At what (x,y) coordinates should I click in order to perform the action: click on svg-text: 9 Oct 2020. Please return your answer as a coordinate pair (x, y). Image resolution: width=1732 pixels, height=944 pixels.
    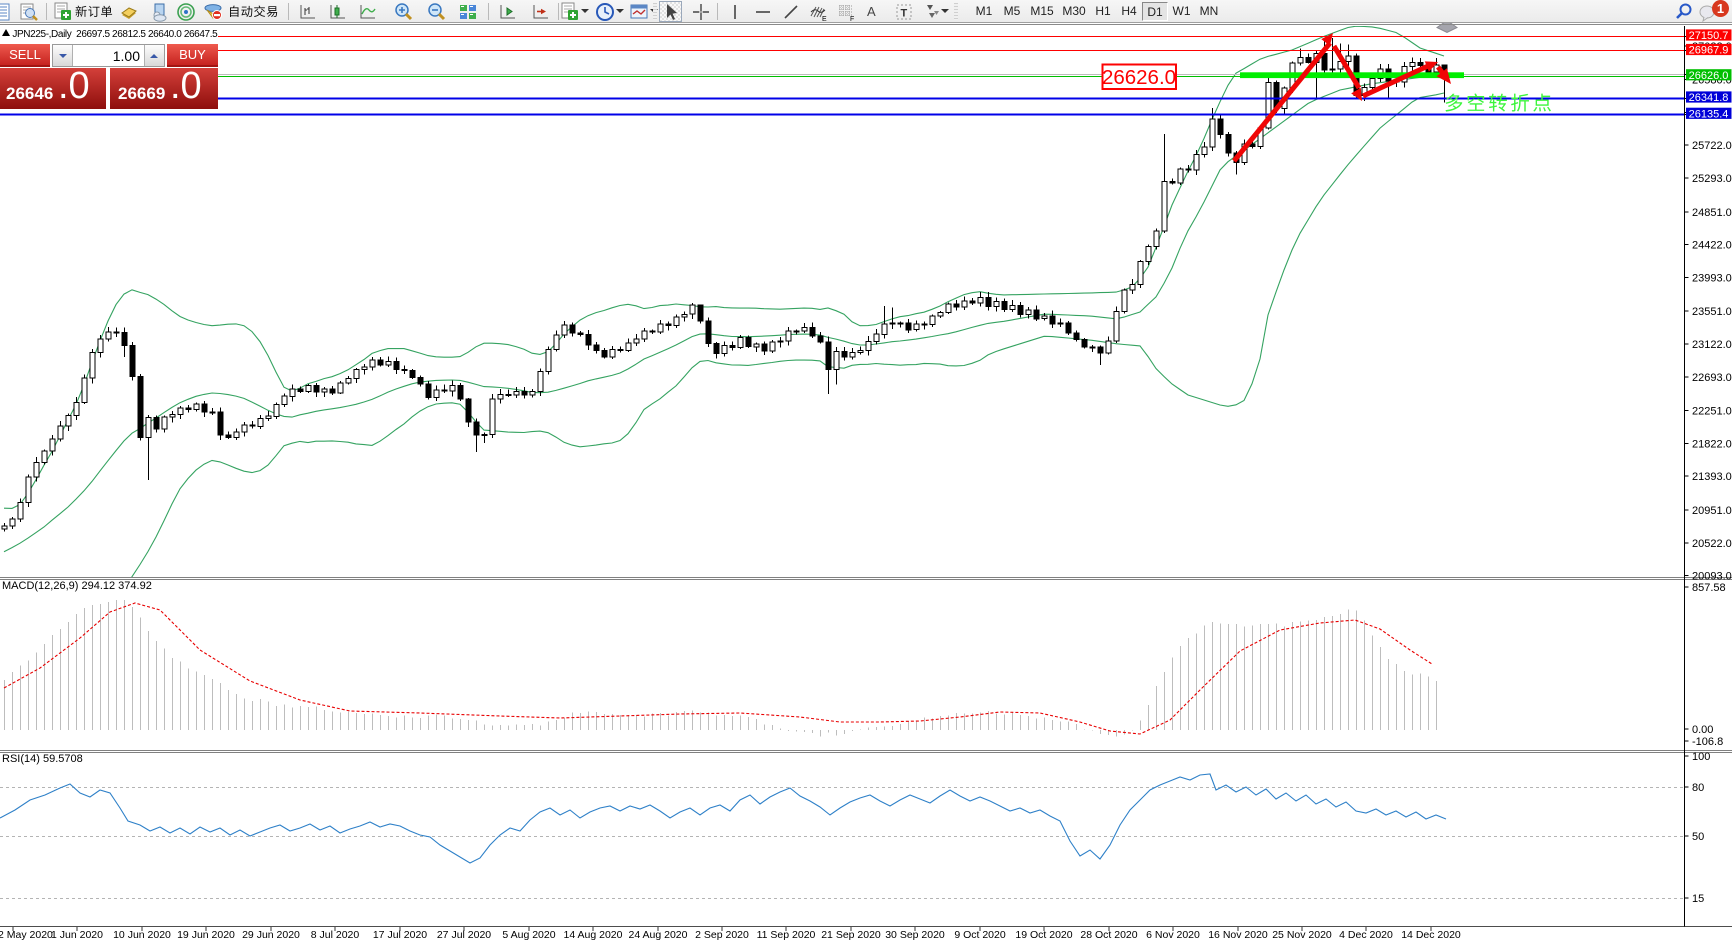
    Looking at the image, I should click on (980, 935).